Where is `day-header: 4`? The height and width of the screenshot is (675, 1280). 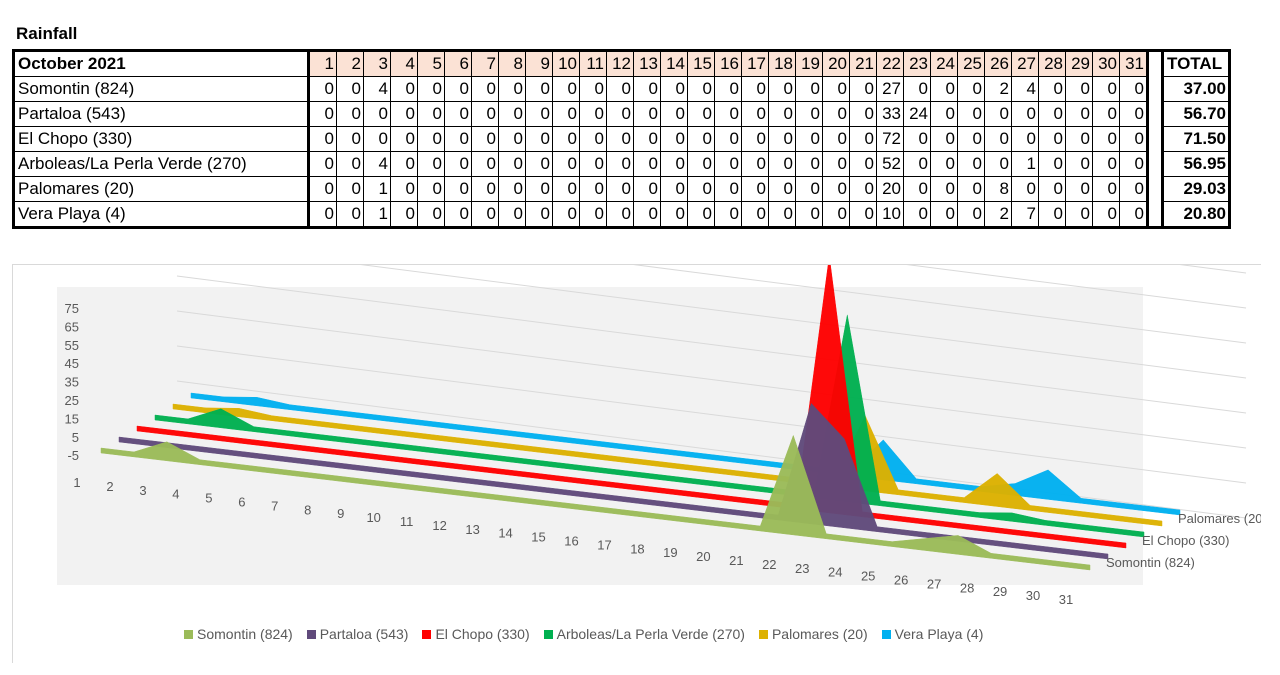
day-header: 4 is located at coordinates (404, 63).